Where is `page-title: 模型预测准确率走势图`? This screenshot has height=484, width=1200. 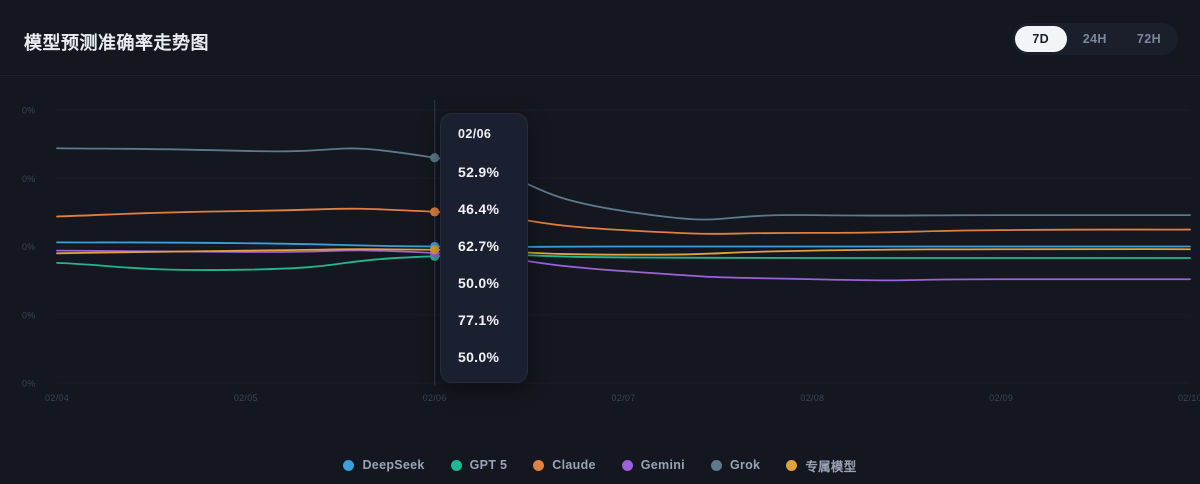
page-title: 模型预测准确率走势图 is located at coordinates (116, 43).